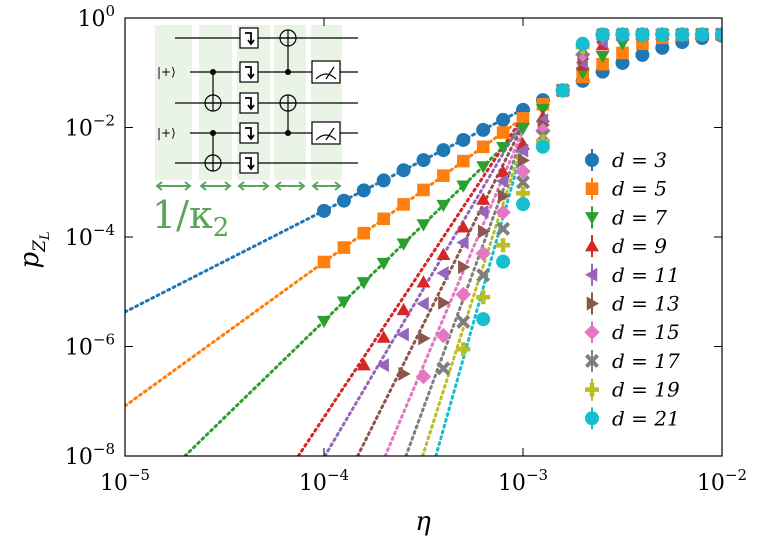  Describe the element at coordinates (40, 246) in the screenshot. I see `y-label-sub: Z` at that location.